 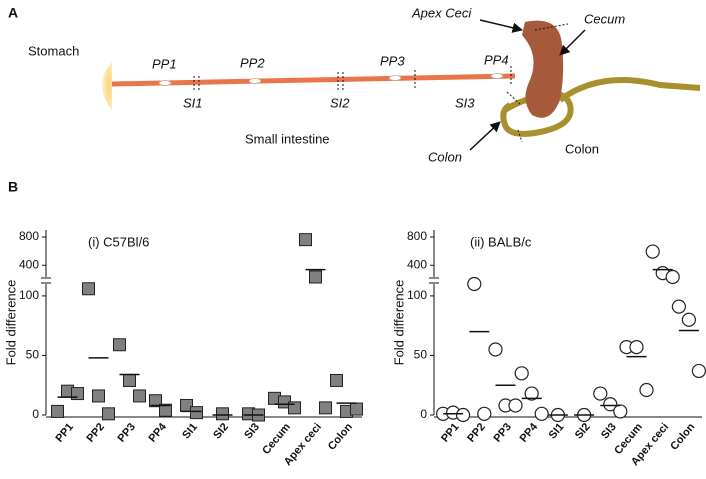 What do you see at coordinates (193, 102) in the screenshot?
I see `label: SI1` at bounding box center [193, 102].